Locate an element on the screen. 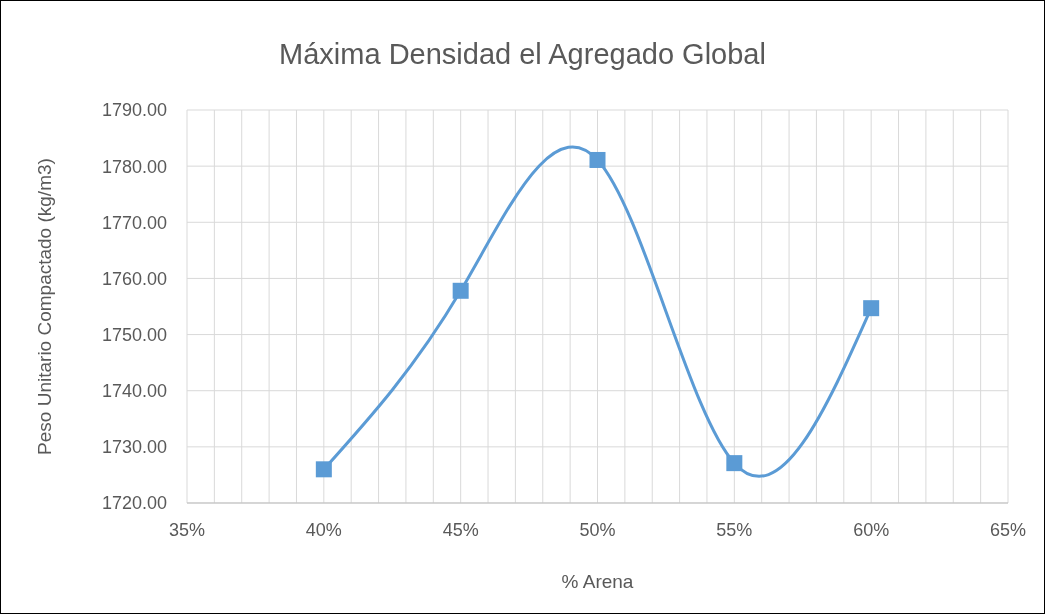 This screenshot has width=1045, height=614. x-axis-title: % Arena is located at coordinates (597, 581).